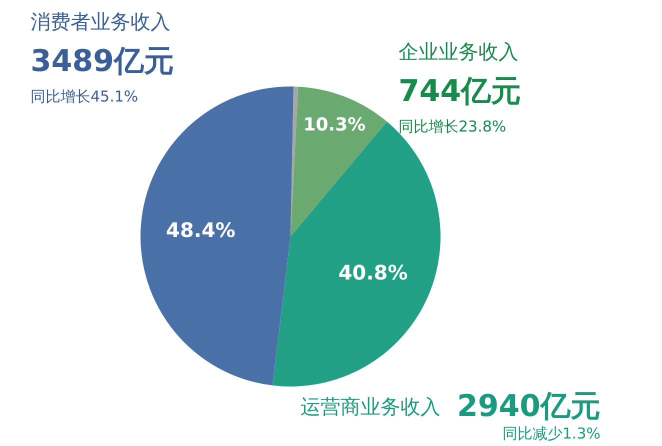 The width and height of the screenshot is (662, 446). Describe the element at coordinates (458, 52) in the screenshot. I see `slice-label: 企业业务收入` at that location.